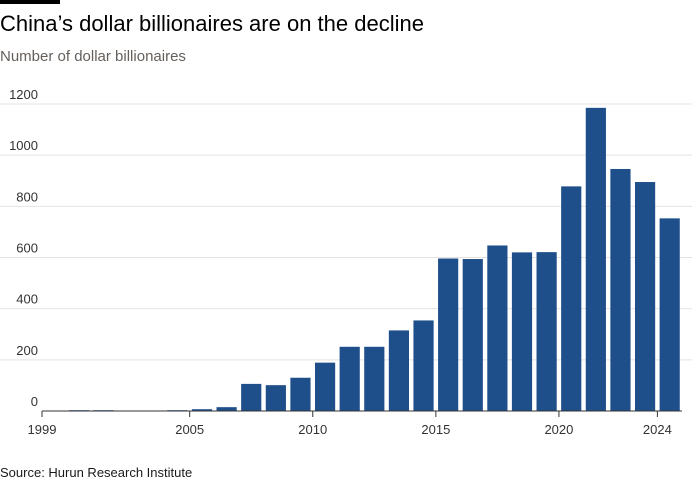 Image resolution: width=700 pixels, height=500 pixels. Describe the element at coordinates (349, 378) in the screenshot. I see `bar-2011` at that location.